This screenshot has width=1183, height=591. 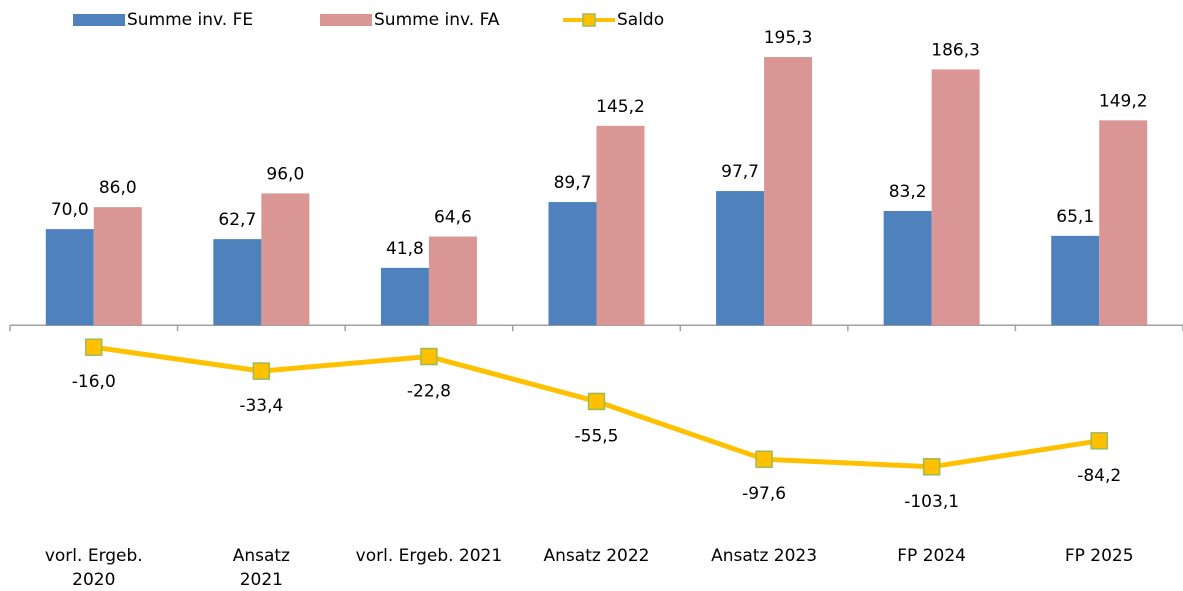 What do you see at coordinates (931, 502) in the screenshot?
I see `data-label: -103,1` at bounding box center [931, 502].